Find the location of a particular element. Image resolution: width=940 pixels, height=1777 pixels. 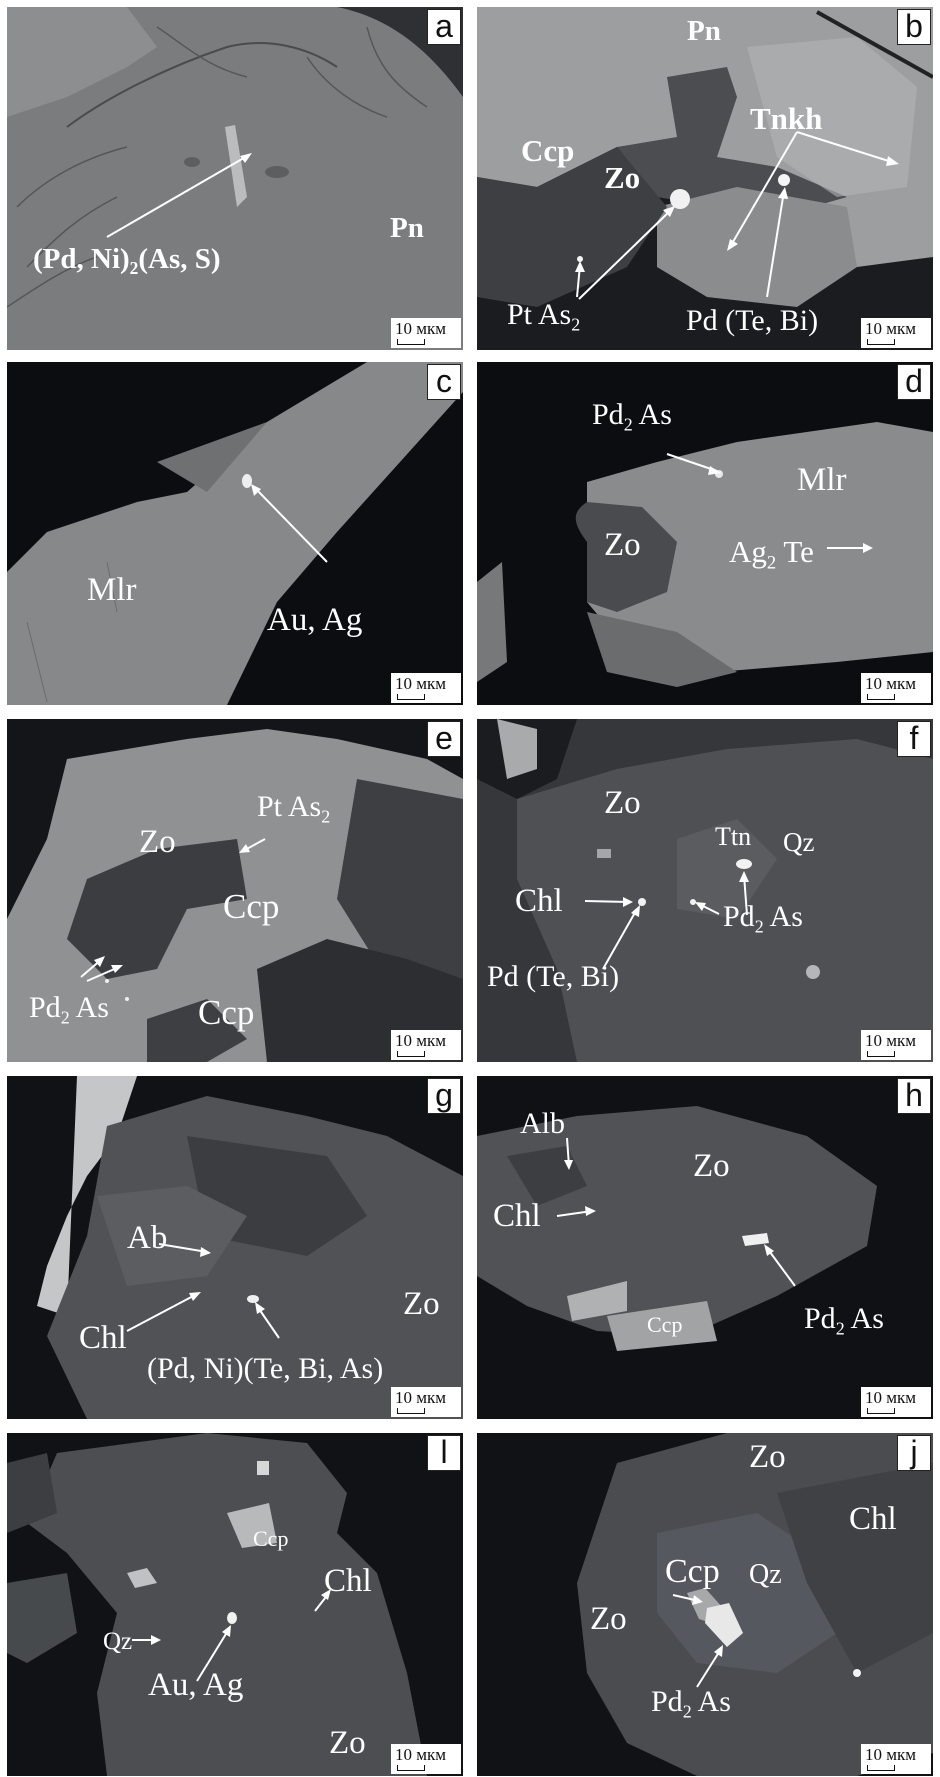

panel-a-image is located at coordinates (235, 178).